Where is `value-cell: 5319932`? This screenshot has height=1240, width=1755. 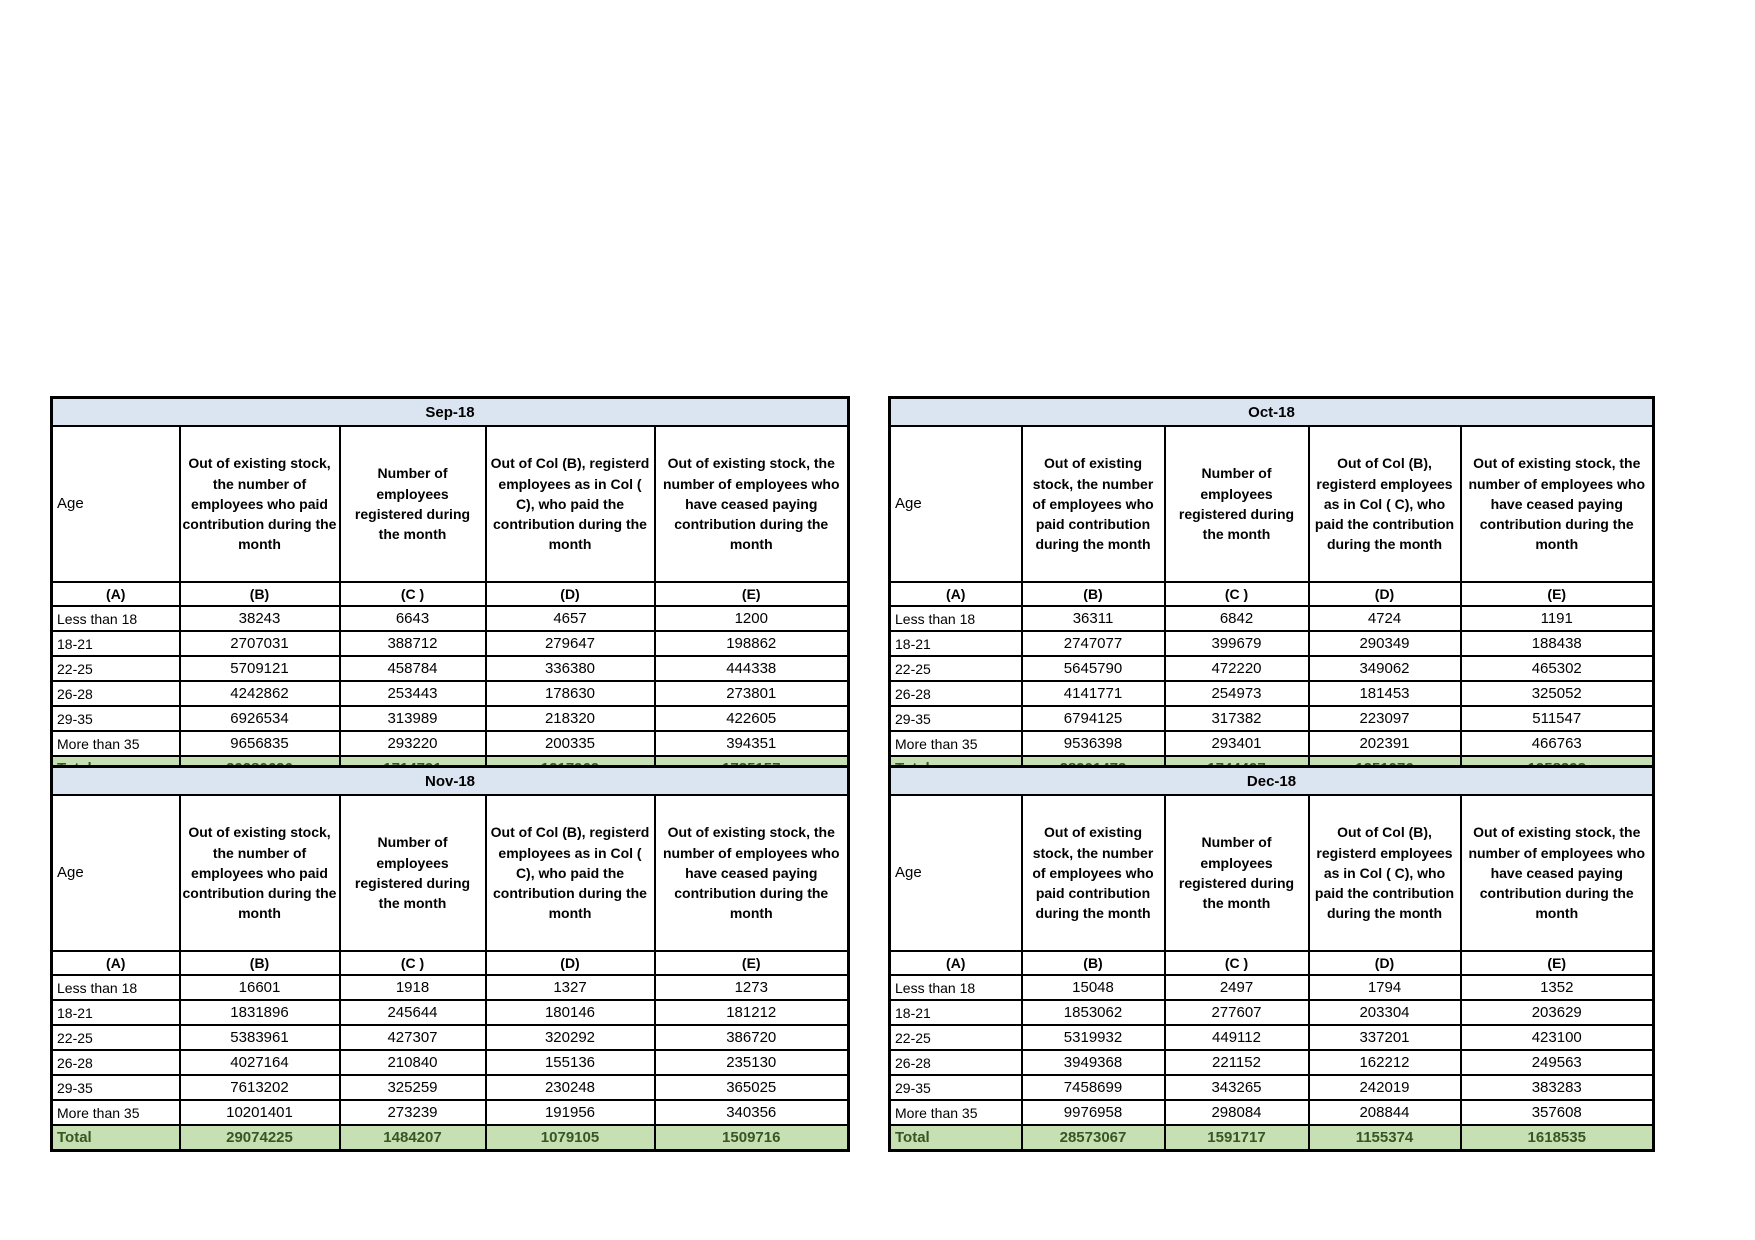 value-cell: 5319932 is located at coordinates (1093, 1037).